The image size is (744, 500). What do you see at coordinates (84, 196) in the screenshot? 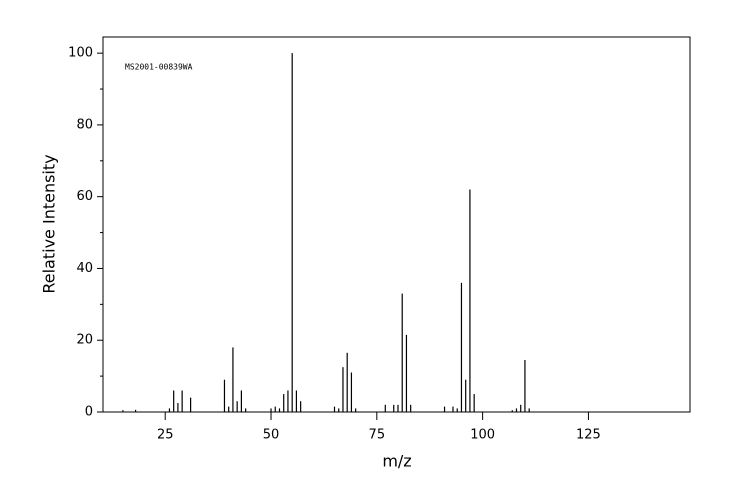
I see `y-tick-label: 60` at bounding box center [84, 196].